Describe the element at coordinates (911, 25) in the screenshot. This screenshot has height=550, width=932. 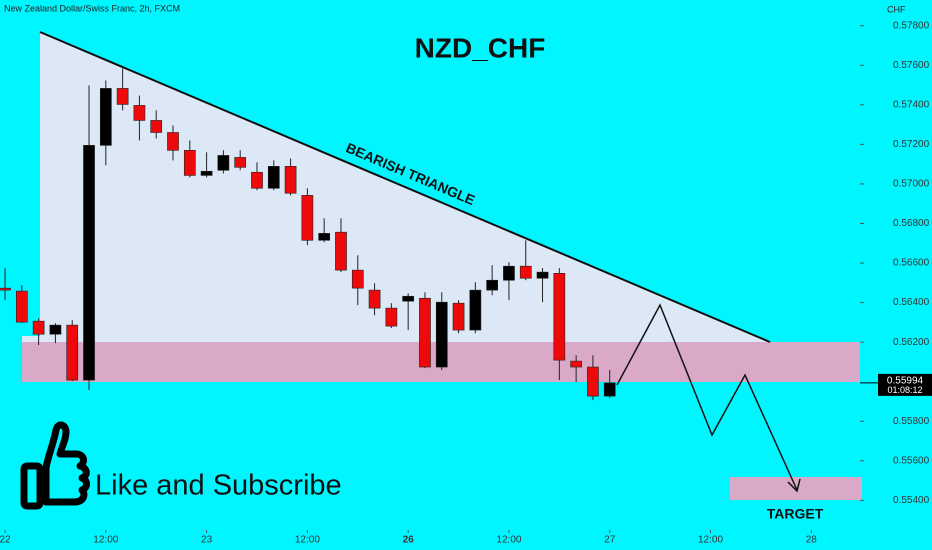
I see `y-tick-label: 0.57800` at that location.